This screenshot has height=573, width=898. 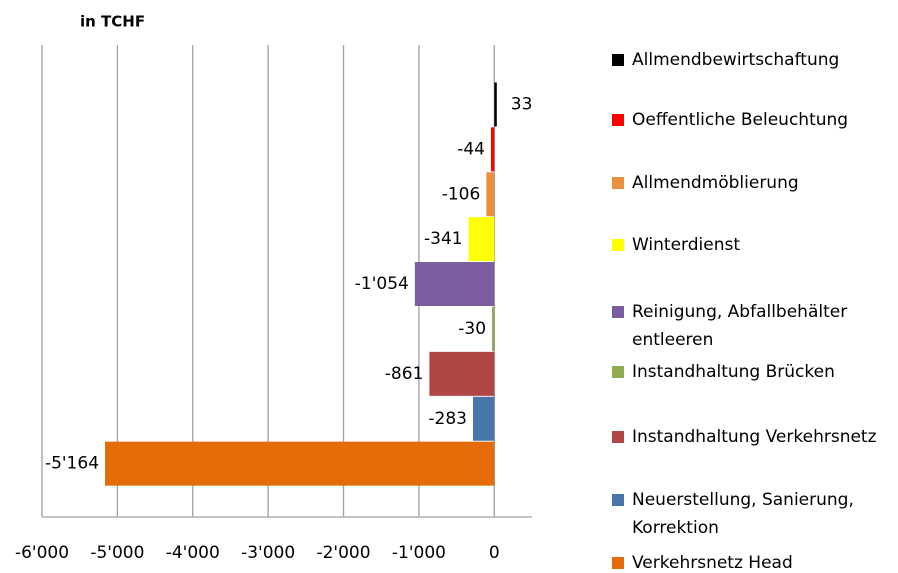 What do you see at coordinates (754, 245) in the screenshot?
I see `legend-item: Winterdienst` at bounding box center [754, 245].